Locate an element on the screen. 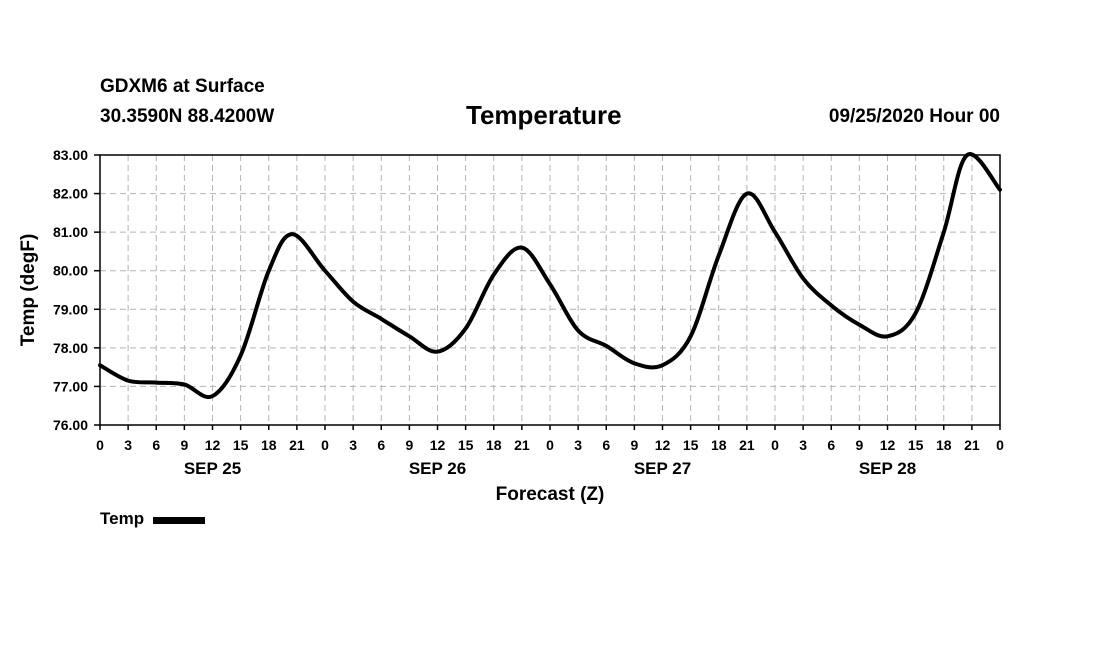  legend: Temp is located at coordinates (153, 519).